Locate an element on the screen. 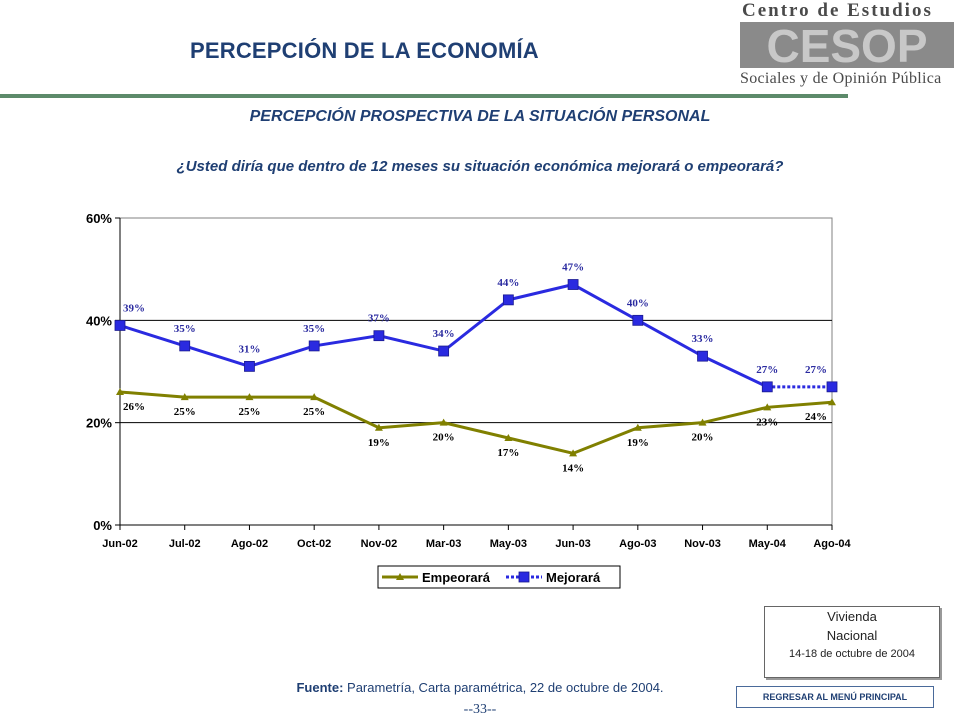 This screenshot has height=720, width=960. x-tick-label: May-04 is located at coordinates (768, 544).